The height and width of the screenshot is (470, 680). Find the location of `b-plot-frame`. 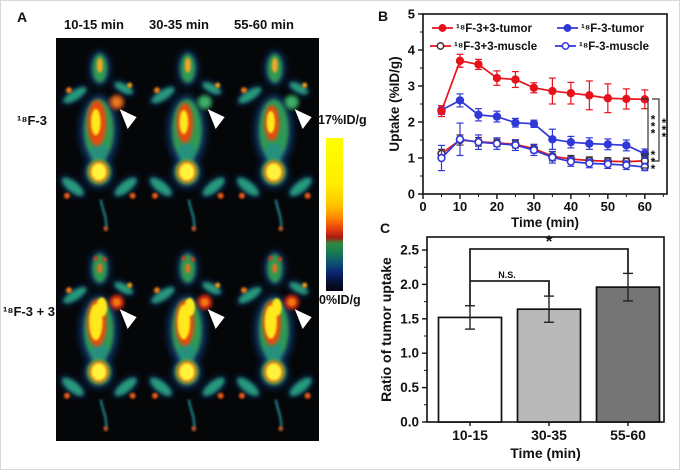

b-plot-frame is located at coordinates (545, 104).